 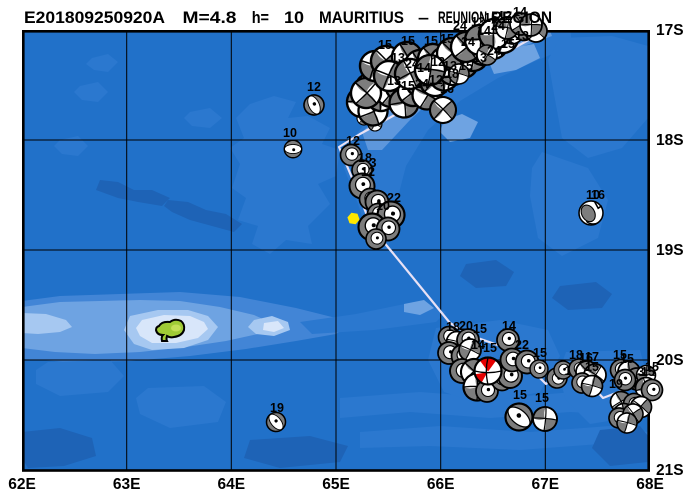 What do you see at coordinates (568, 371) in the screenshot?
I see `svg-text: 1` at bounding box center [568, 371].